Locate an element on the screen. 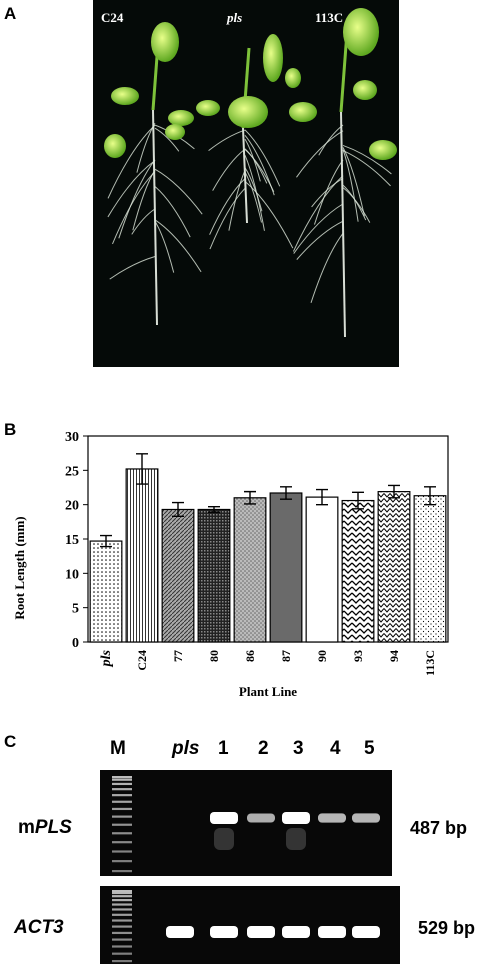 The height and width of the screenshot is (969, 501). panel-b-letter: B is located at coordinates (10, 429).